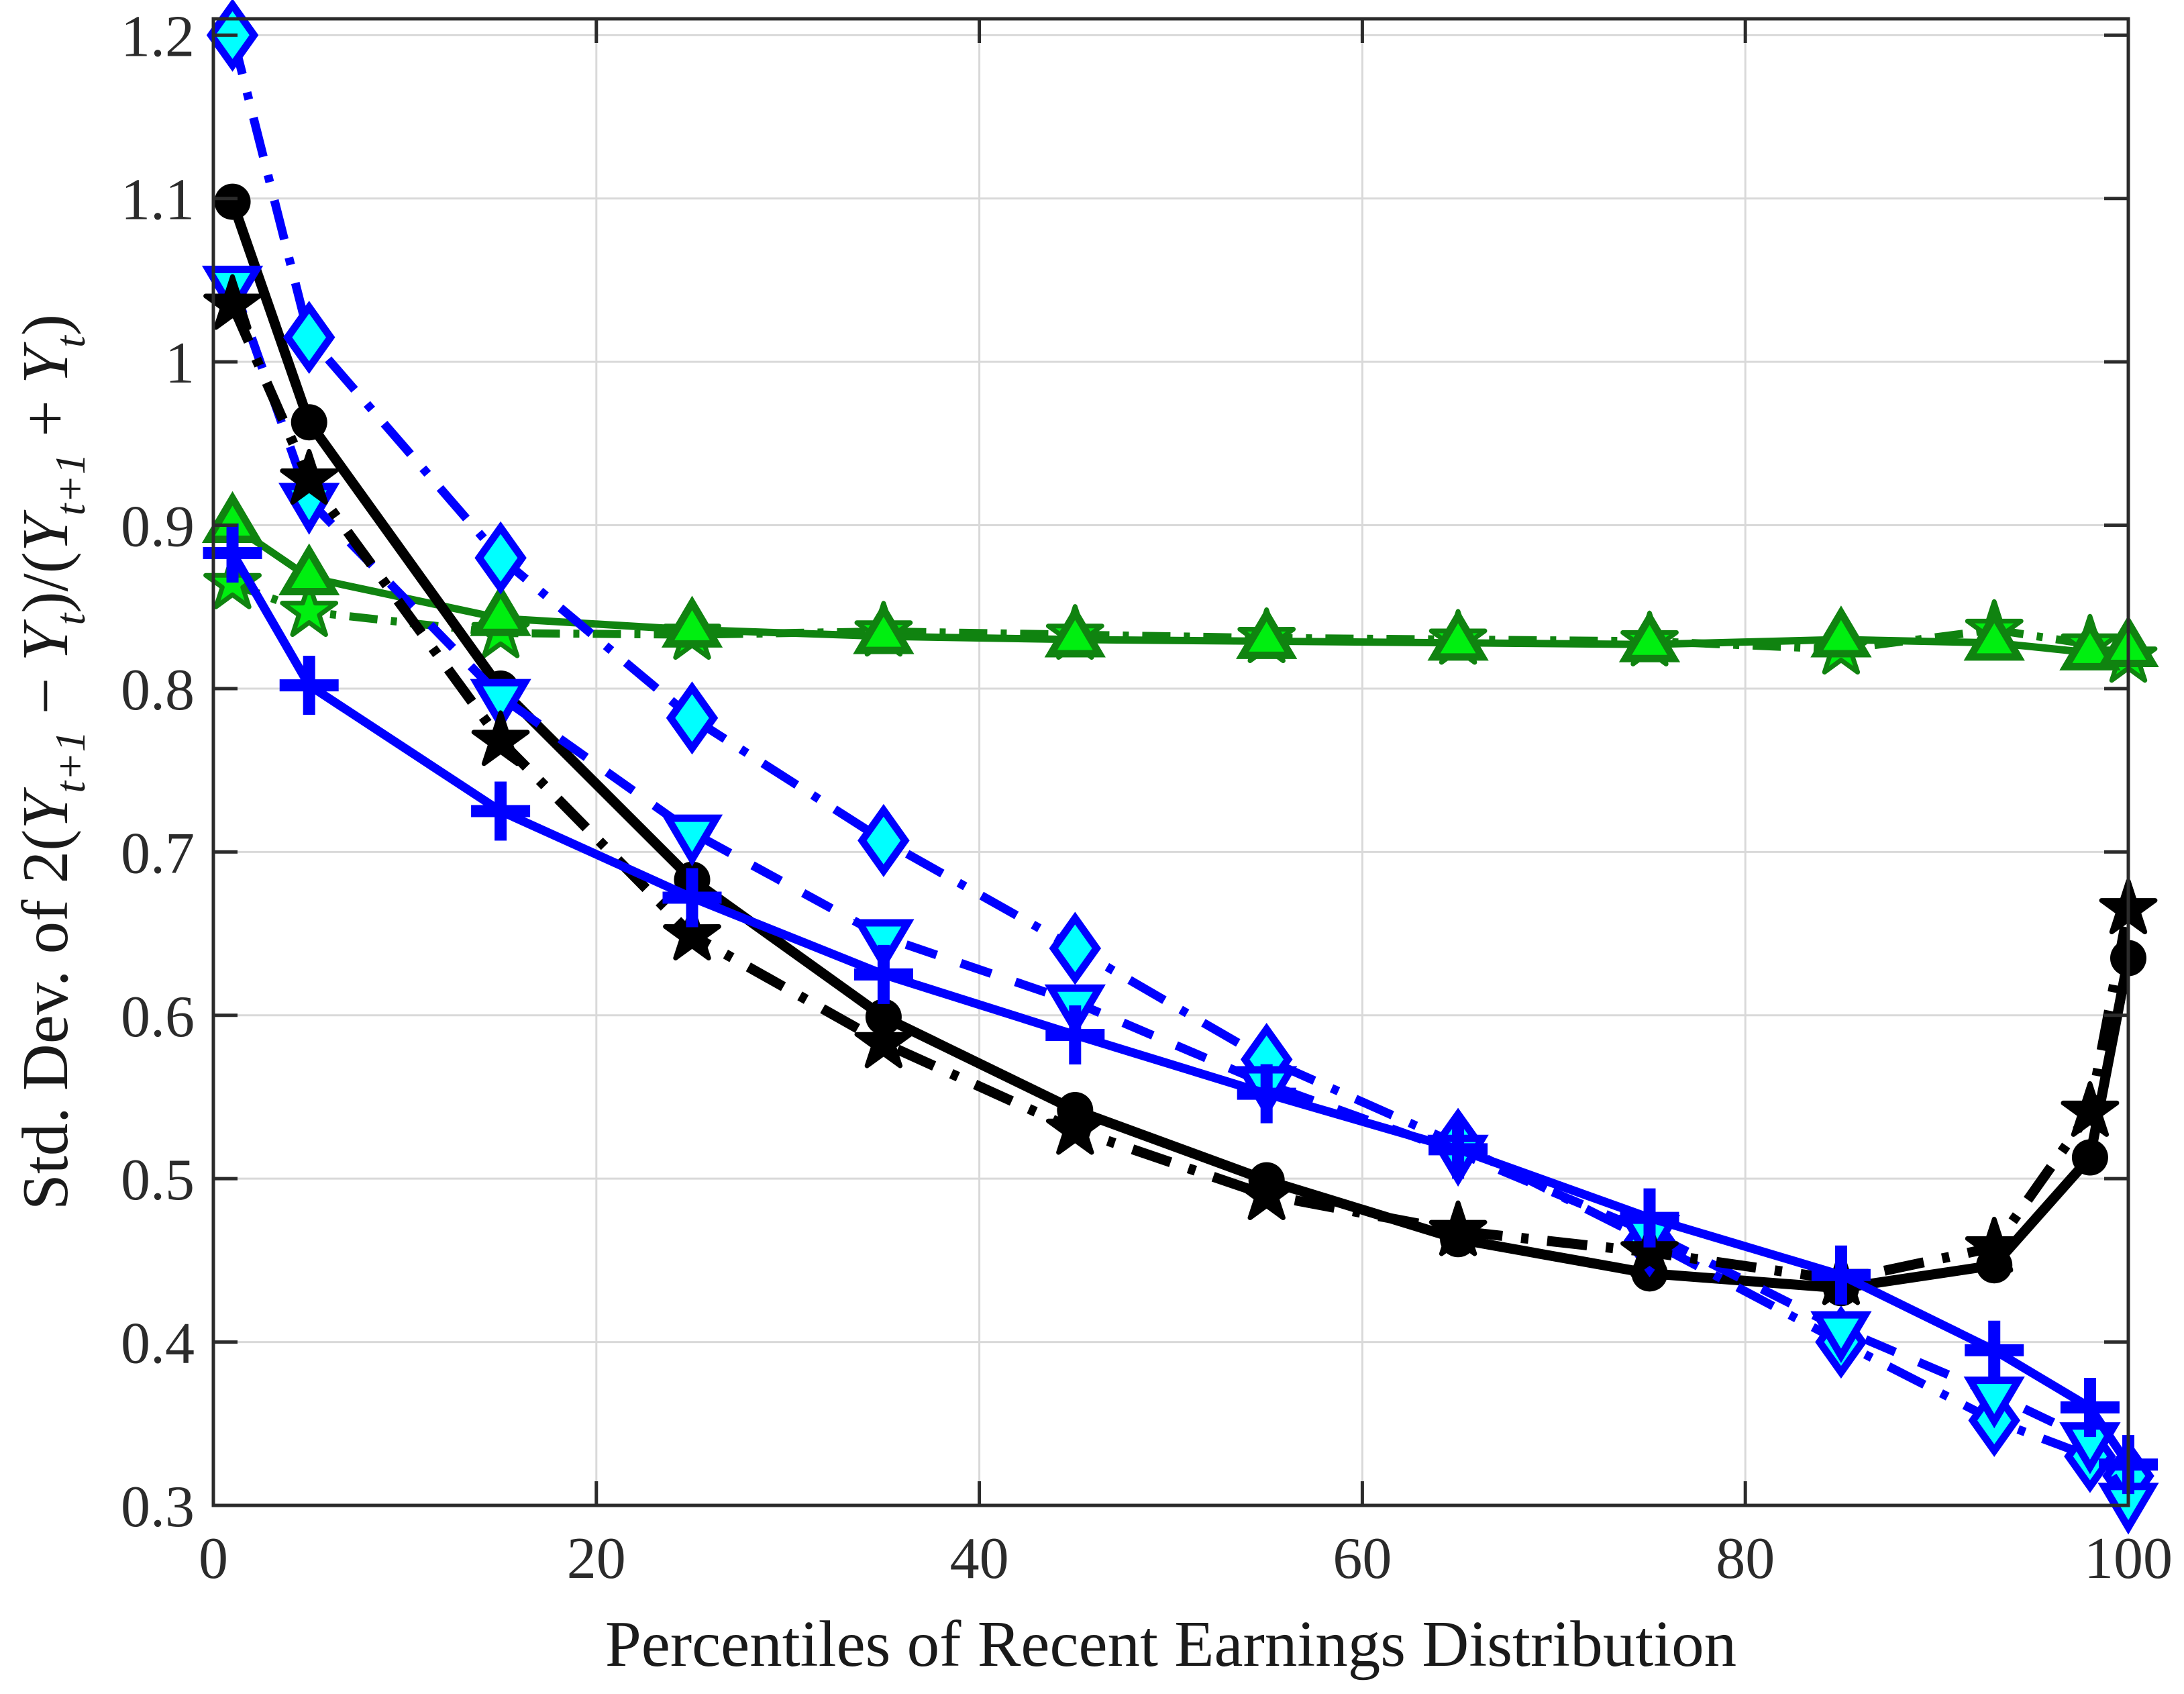  I want to click on y-tick-label: 1.1, so click(158, 200).